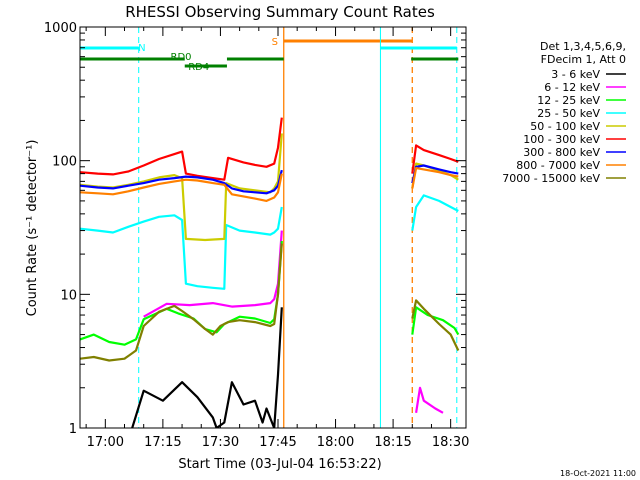 The image size is (640, 480). Describe the element at coordinates (568, 100) in the screenshot. I see `legend-label: 12 - 25 keV` at that location.